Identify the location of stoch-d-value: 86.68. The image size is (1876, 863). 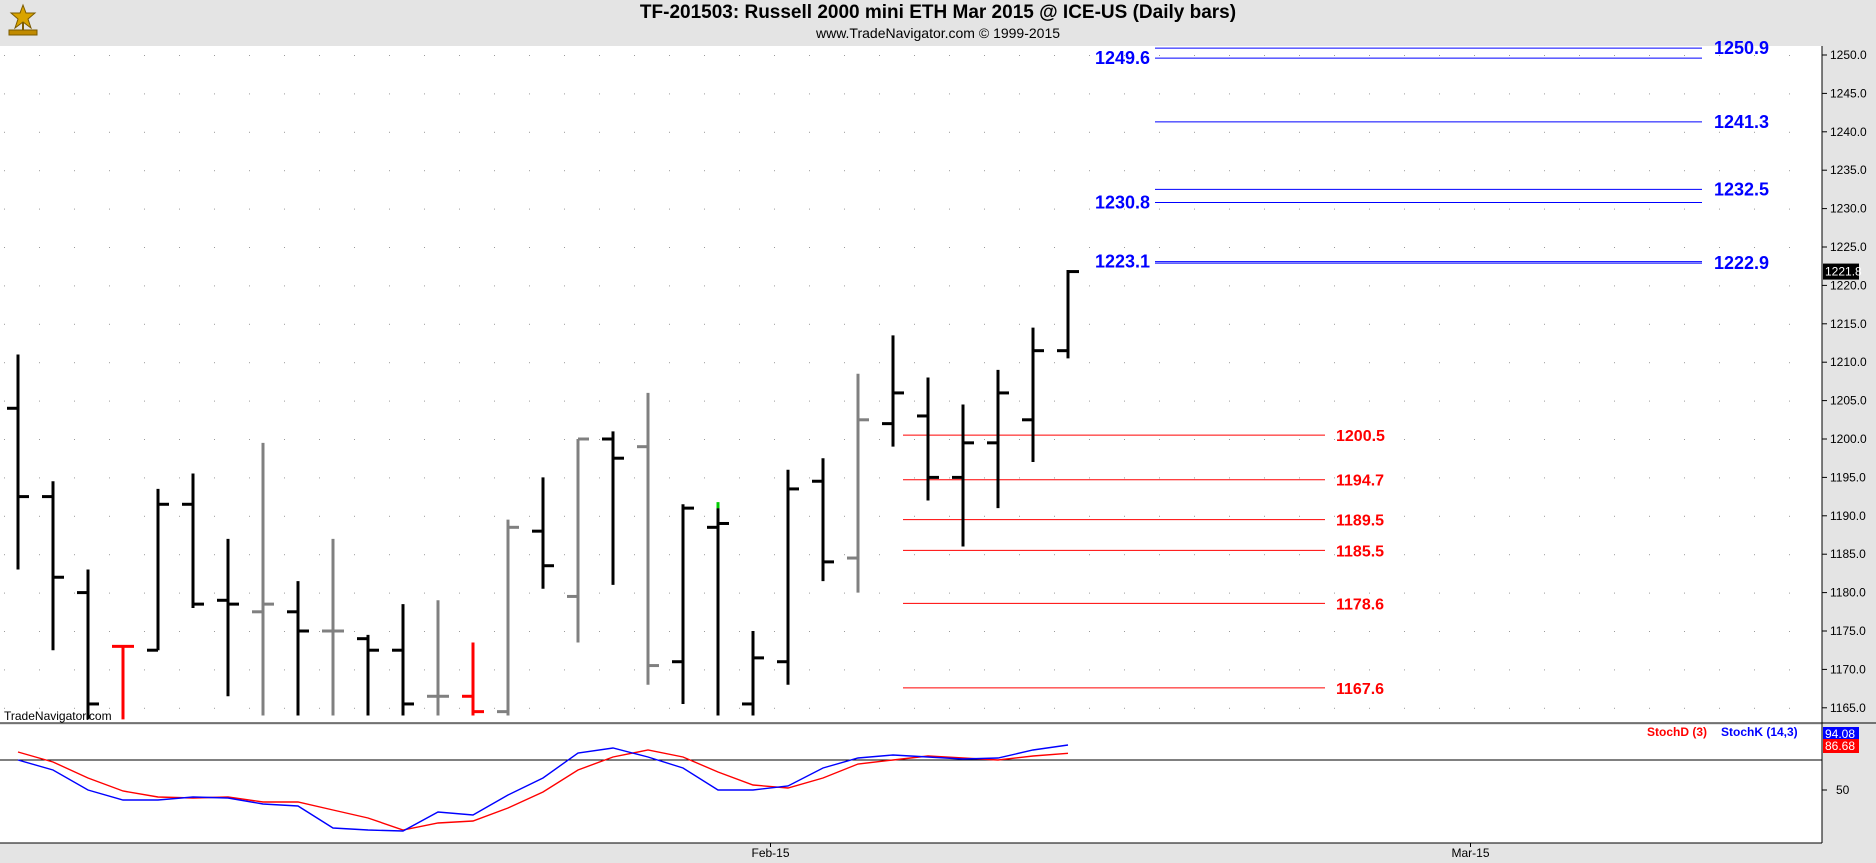
(1840, 746).